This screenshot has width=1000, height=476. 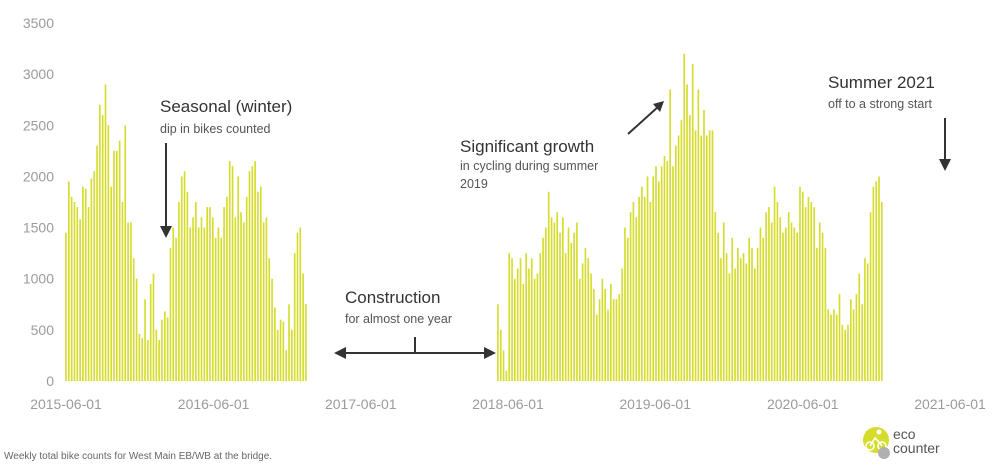 I want to click on annotation-construction-arrow-left, so click(x=340, y=353).